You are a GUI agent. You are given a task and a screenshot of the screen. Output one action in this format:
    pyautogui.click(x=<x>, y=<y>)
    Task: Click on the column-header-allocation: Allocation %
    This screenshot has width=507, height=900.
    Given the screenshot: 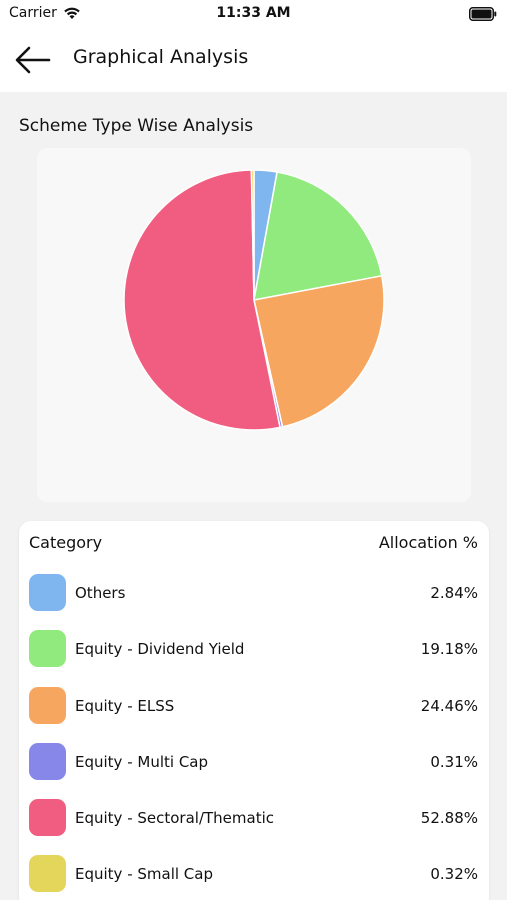 What is the action you would take?
    pyautogui.click(x=428, y=542)
    